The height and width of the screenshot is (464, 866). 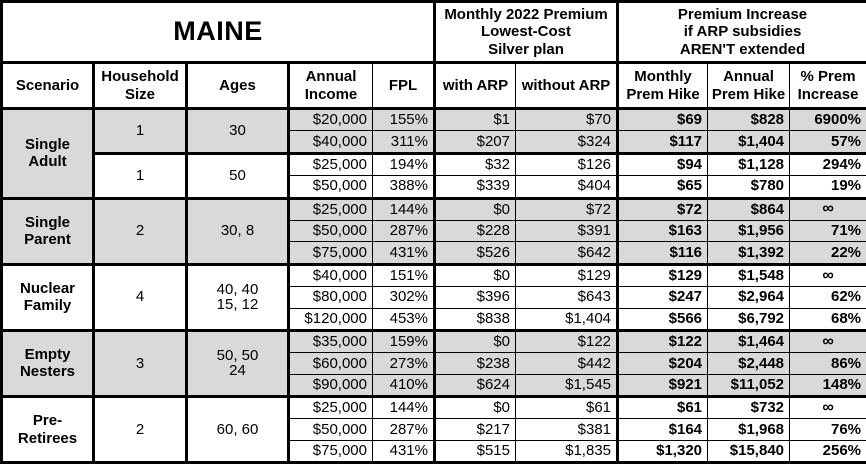 What do you see at coordinates (567, 363) in the screenshot?
I see `without-arp-cell: $442` at bounding box center [567, 363].